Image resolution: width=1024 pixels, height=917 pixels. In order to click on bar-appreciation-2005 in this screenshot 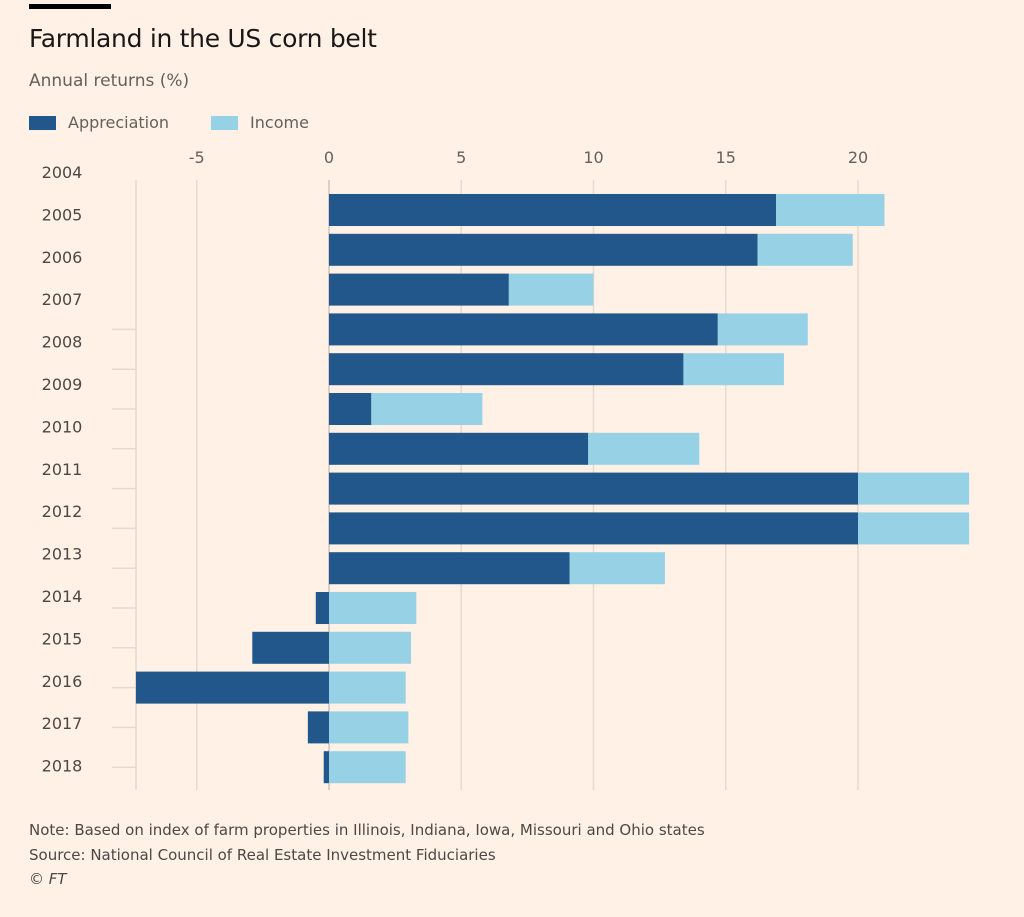, I will do `click(543, 249)`.